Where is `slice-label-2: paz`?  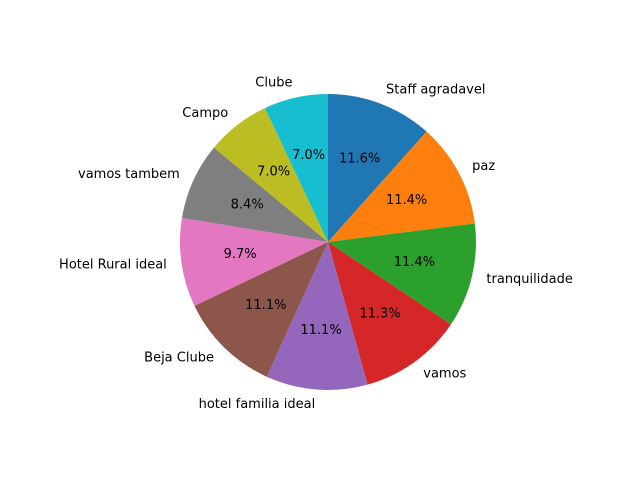
slice-label-2: paz is located at coordinates (483, 166).